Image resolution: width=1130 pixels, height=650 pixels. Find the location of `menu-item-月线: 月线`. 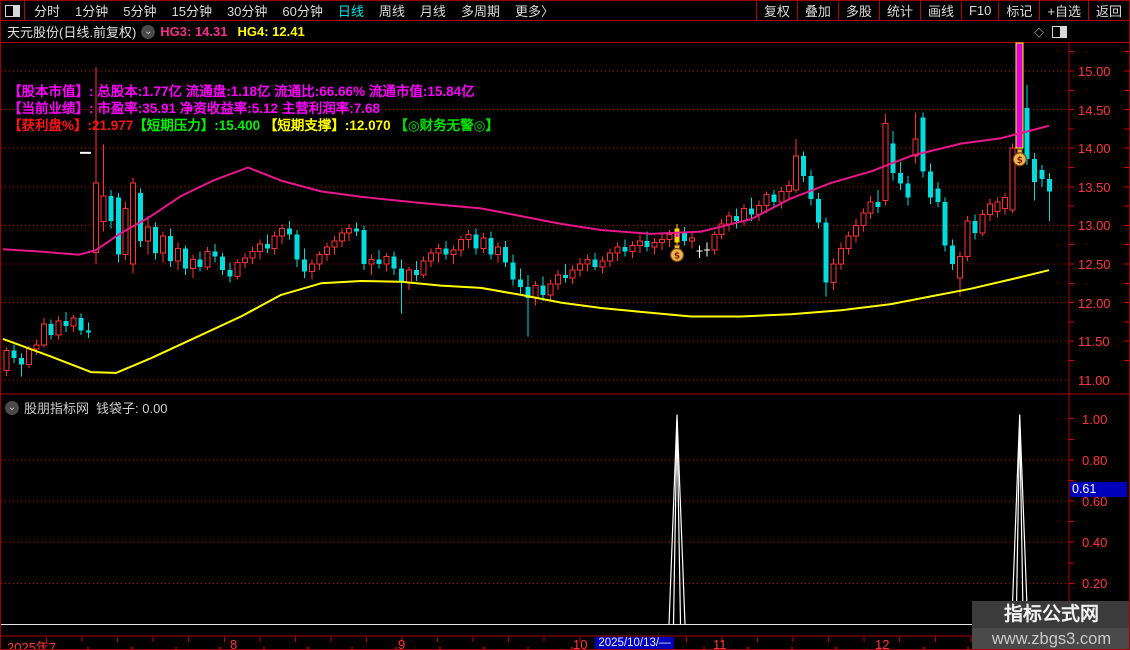

menu-item-月线: 月线 is located at coordinates (432, 11).